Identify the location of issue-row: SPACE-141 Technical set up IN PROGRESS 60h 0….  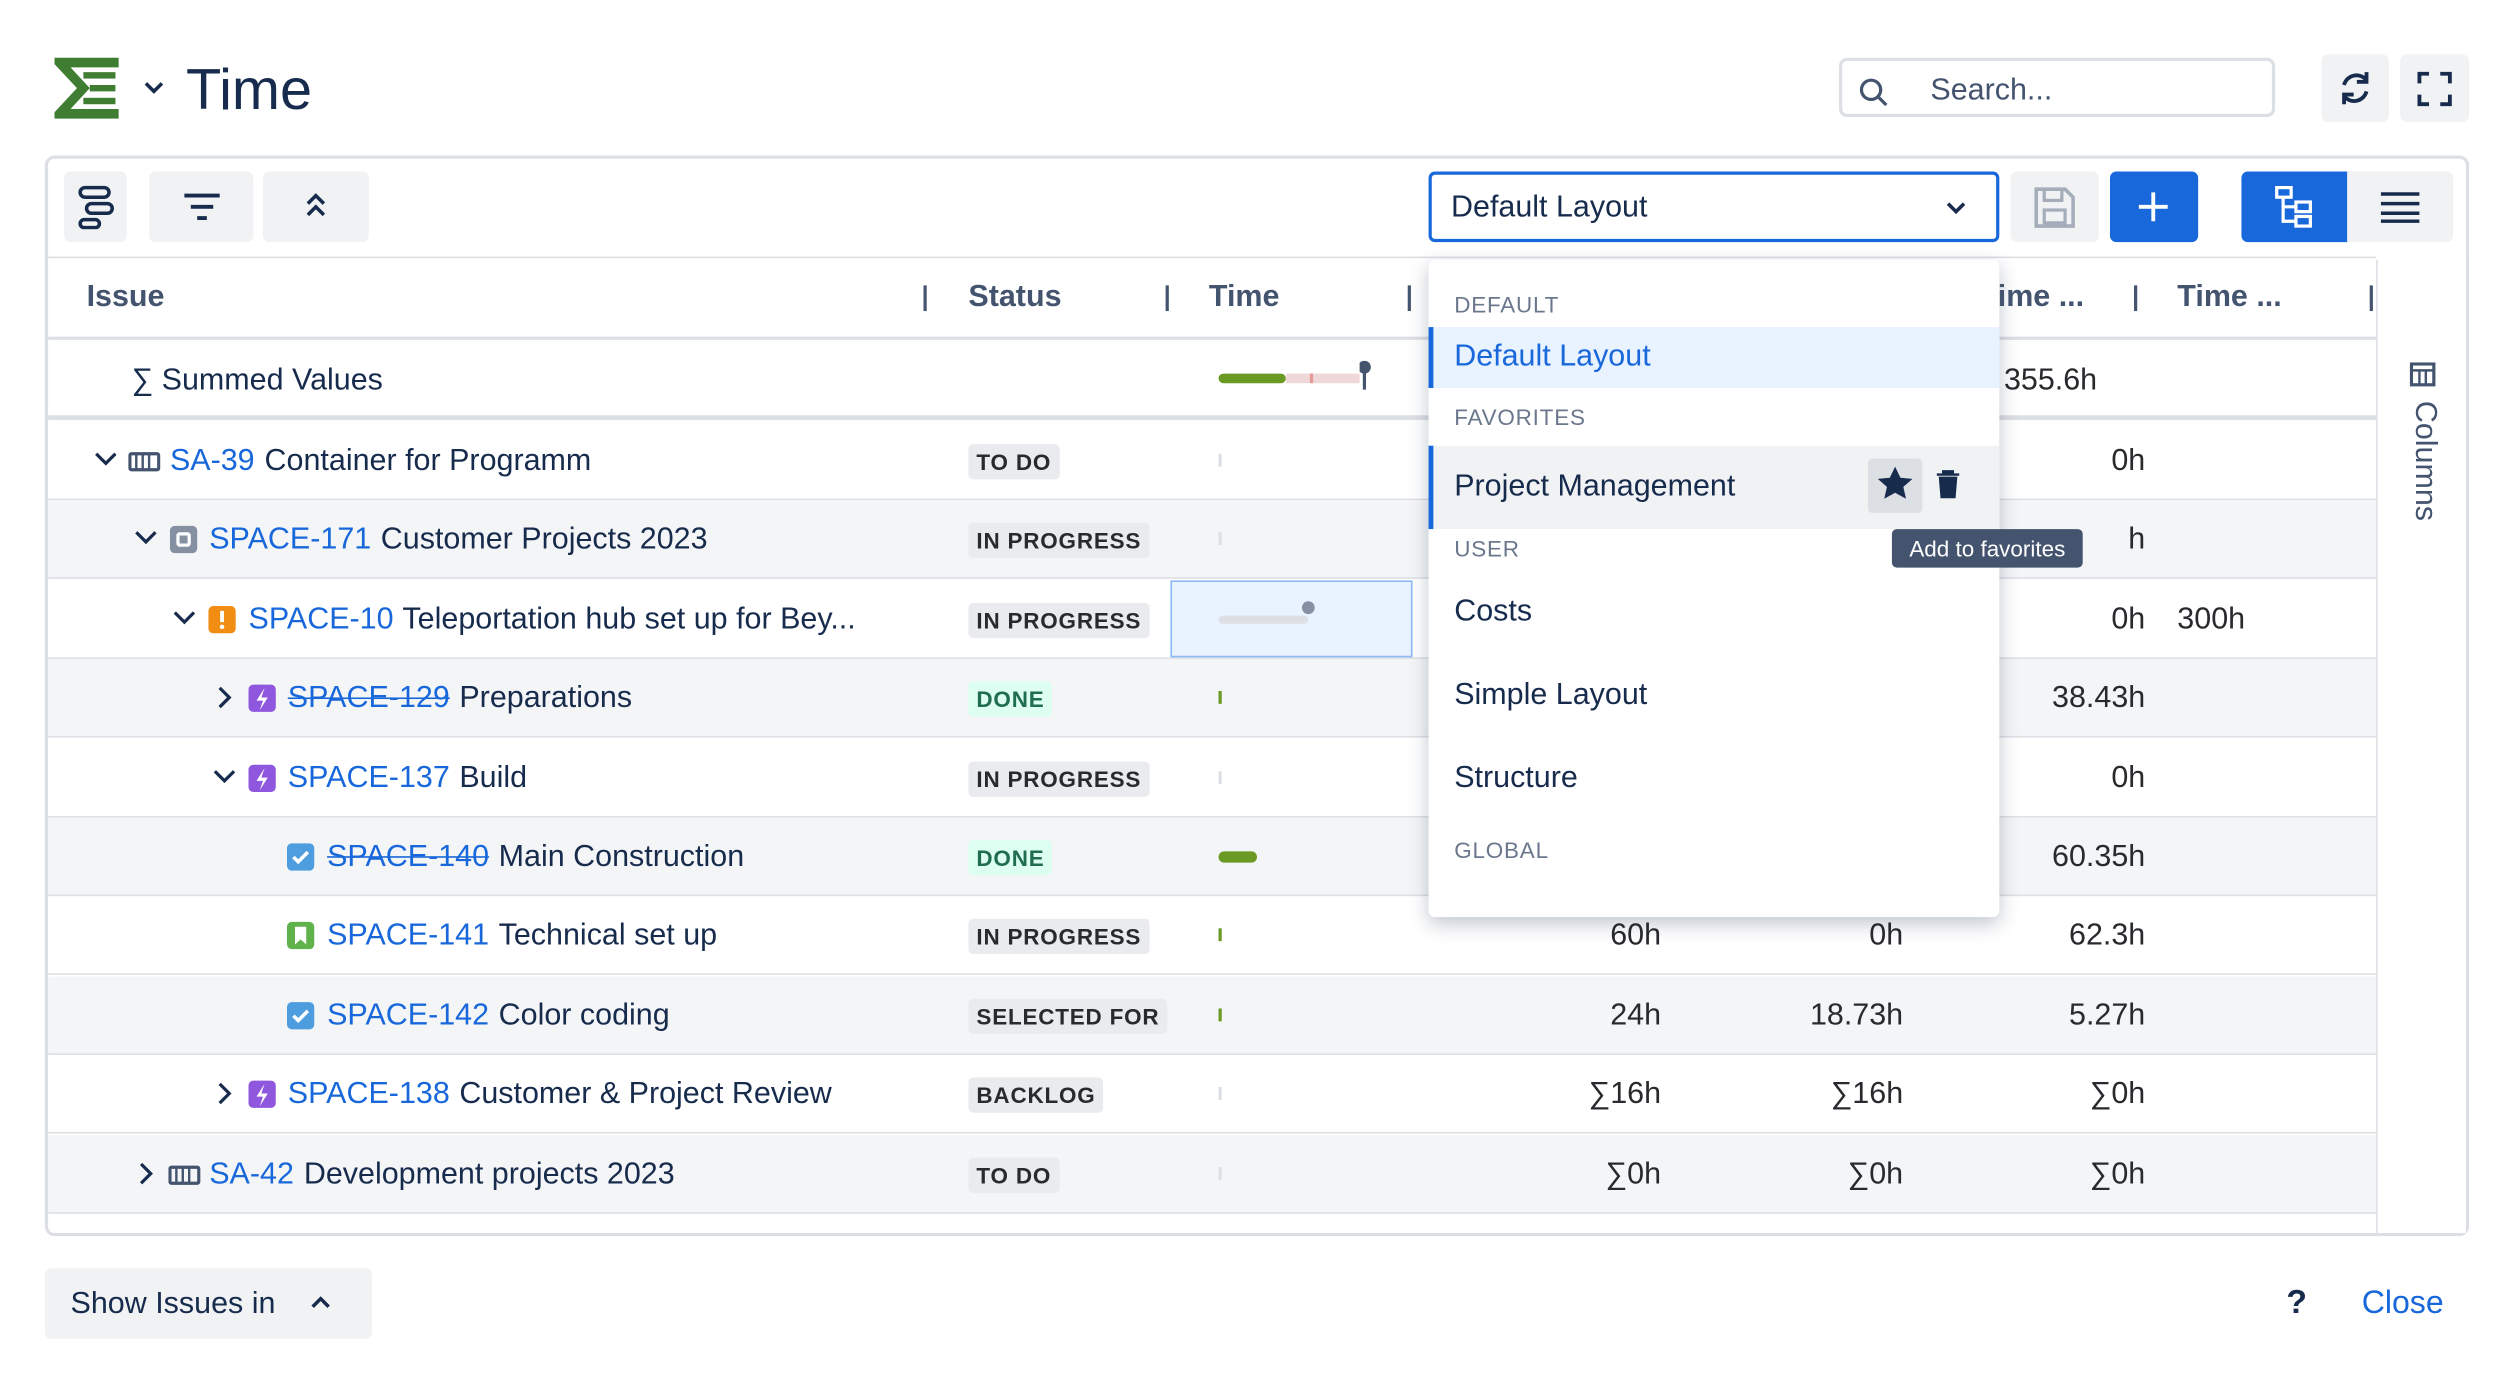
(1212, 936).